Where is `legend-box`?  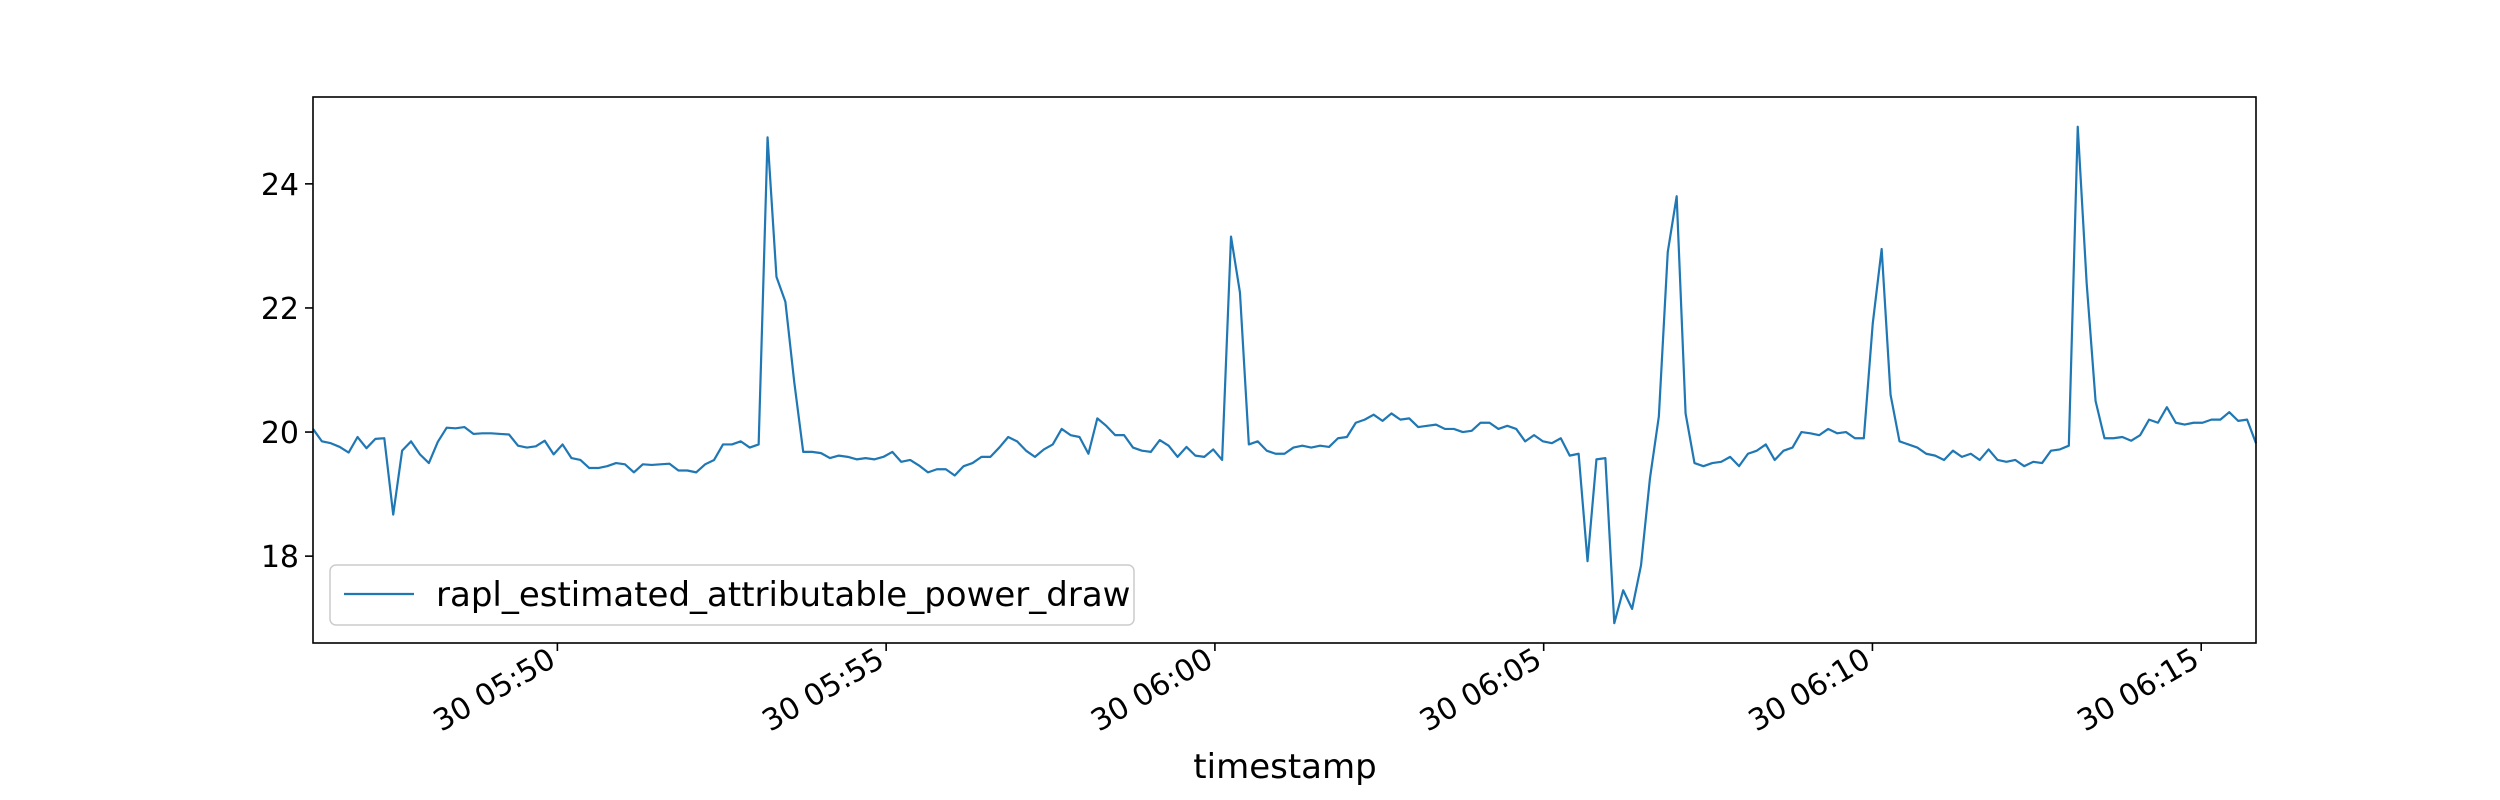 legend-box is located at coordinates (732, 595).